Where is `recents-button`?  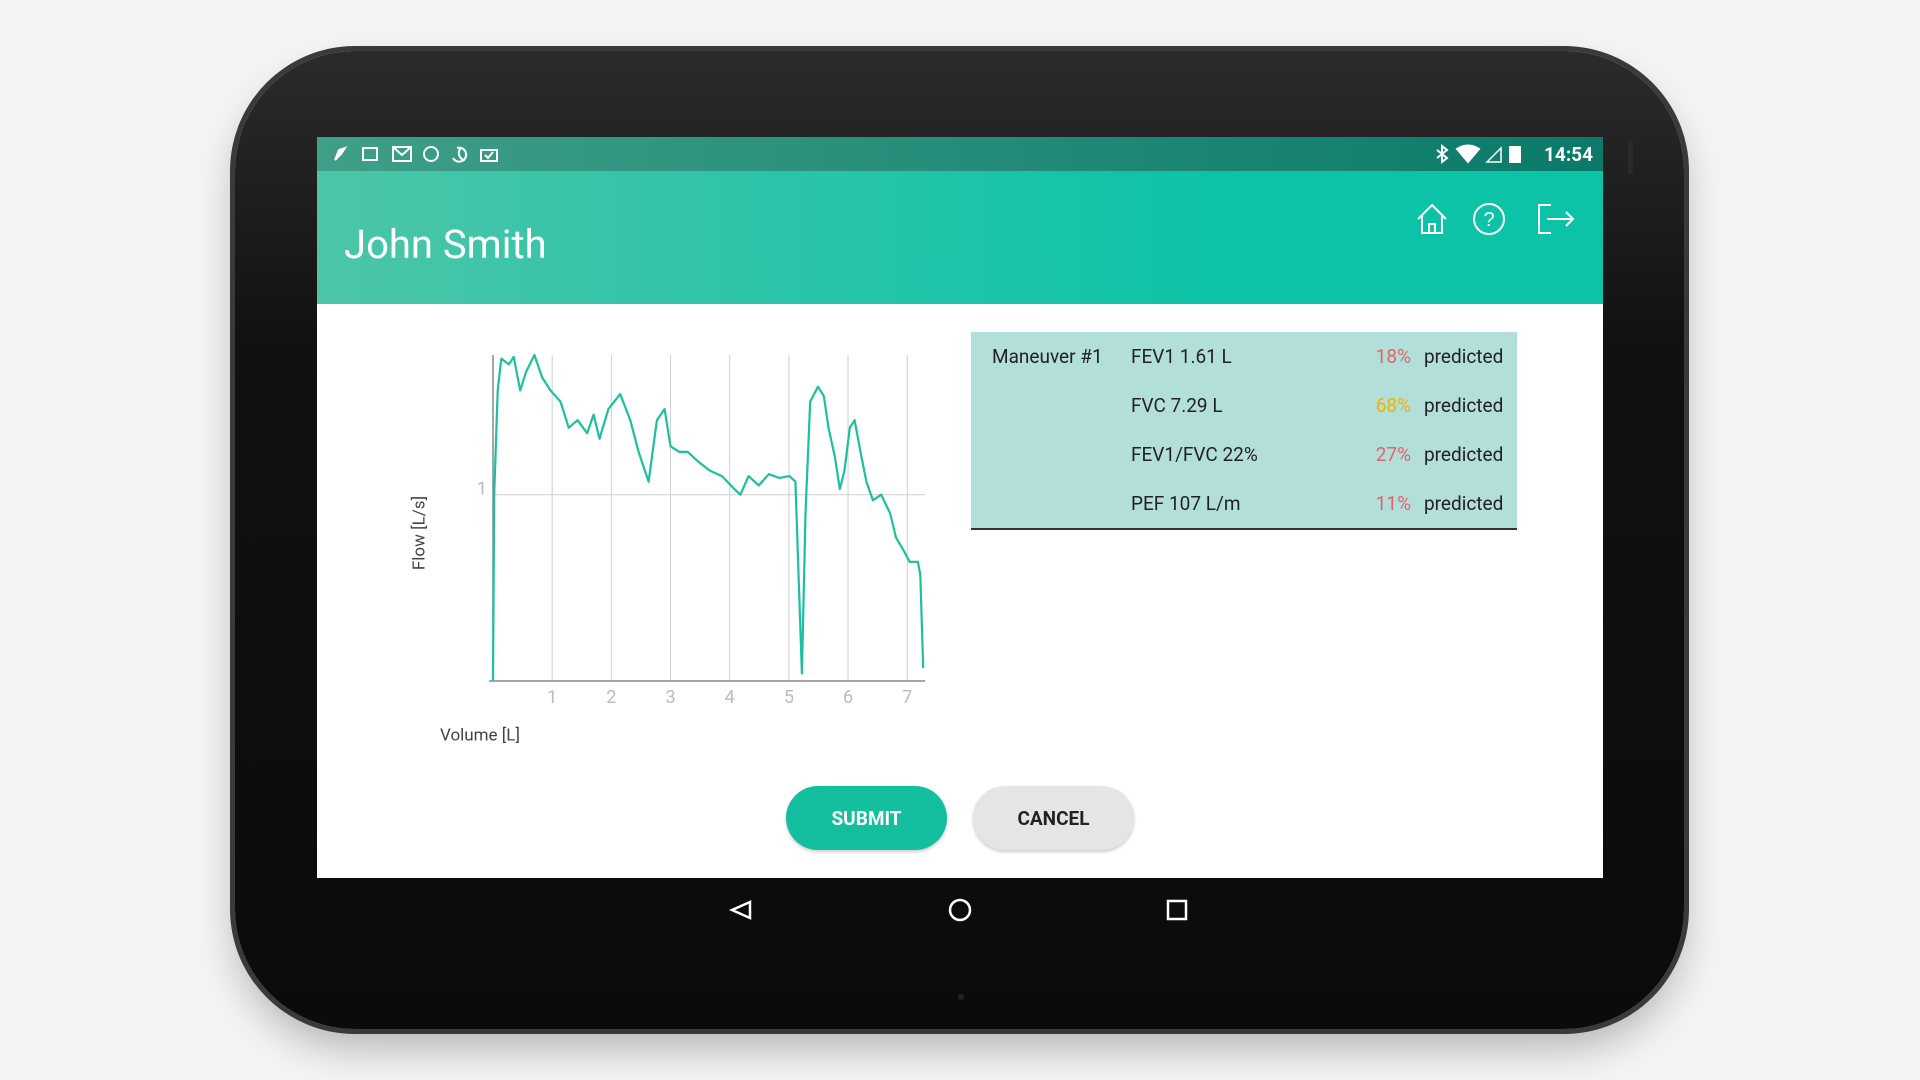
recents-button is located at coordinates (1177, 910).